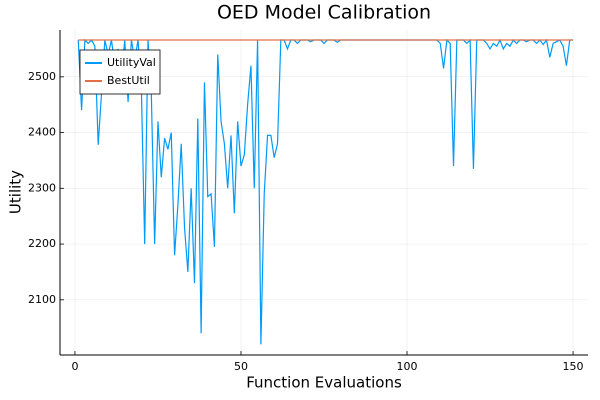  What do you see at coordinates (42, 76) in the screenshot?
I see `y-tick-label: 2500` at bounding box center [42, 76].